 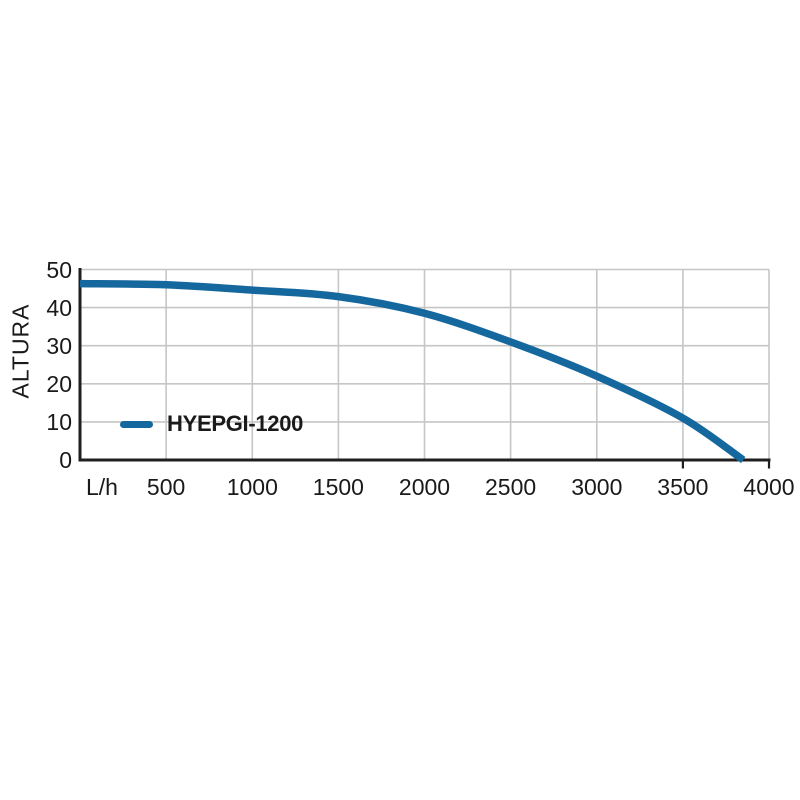 What do you see at coordinates (136, 424) in the screenshot?
I see `legend-line-swatch` at bounding box center [136, 424].